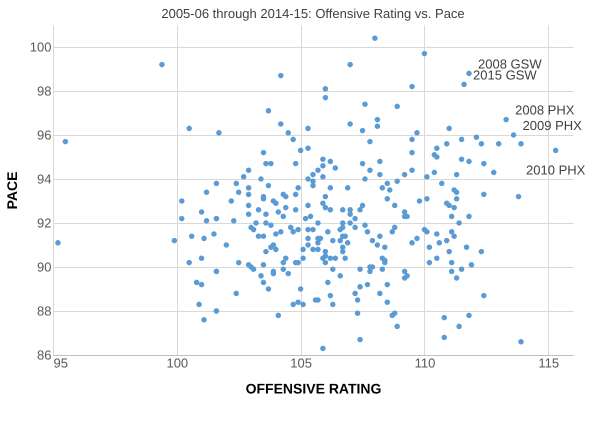  I want to click on y-axis-title: PACE, so click(12, 191).